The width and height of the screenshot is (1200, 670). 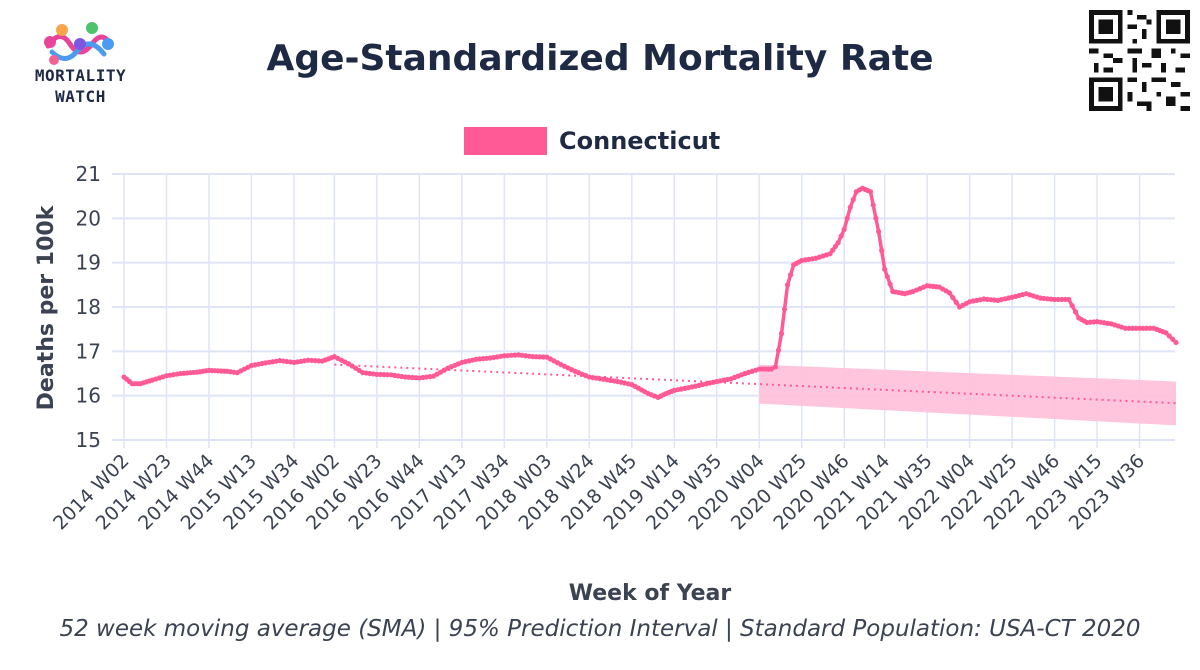 I want to click on mortality-watch-logo: MORTALITY WATCH, so click(x=80, y=65).